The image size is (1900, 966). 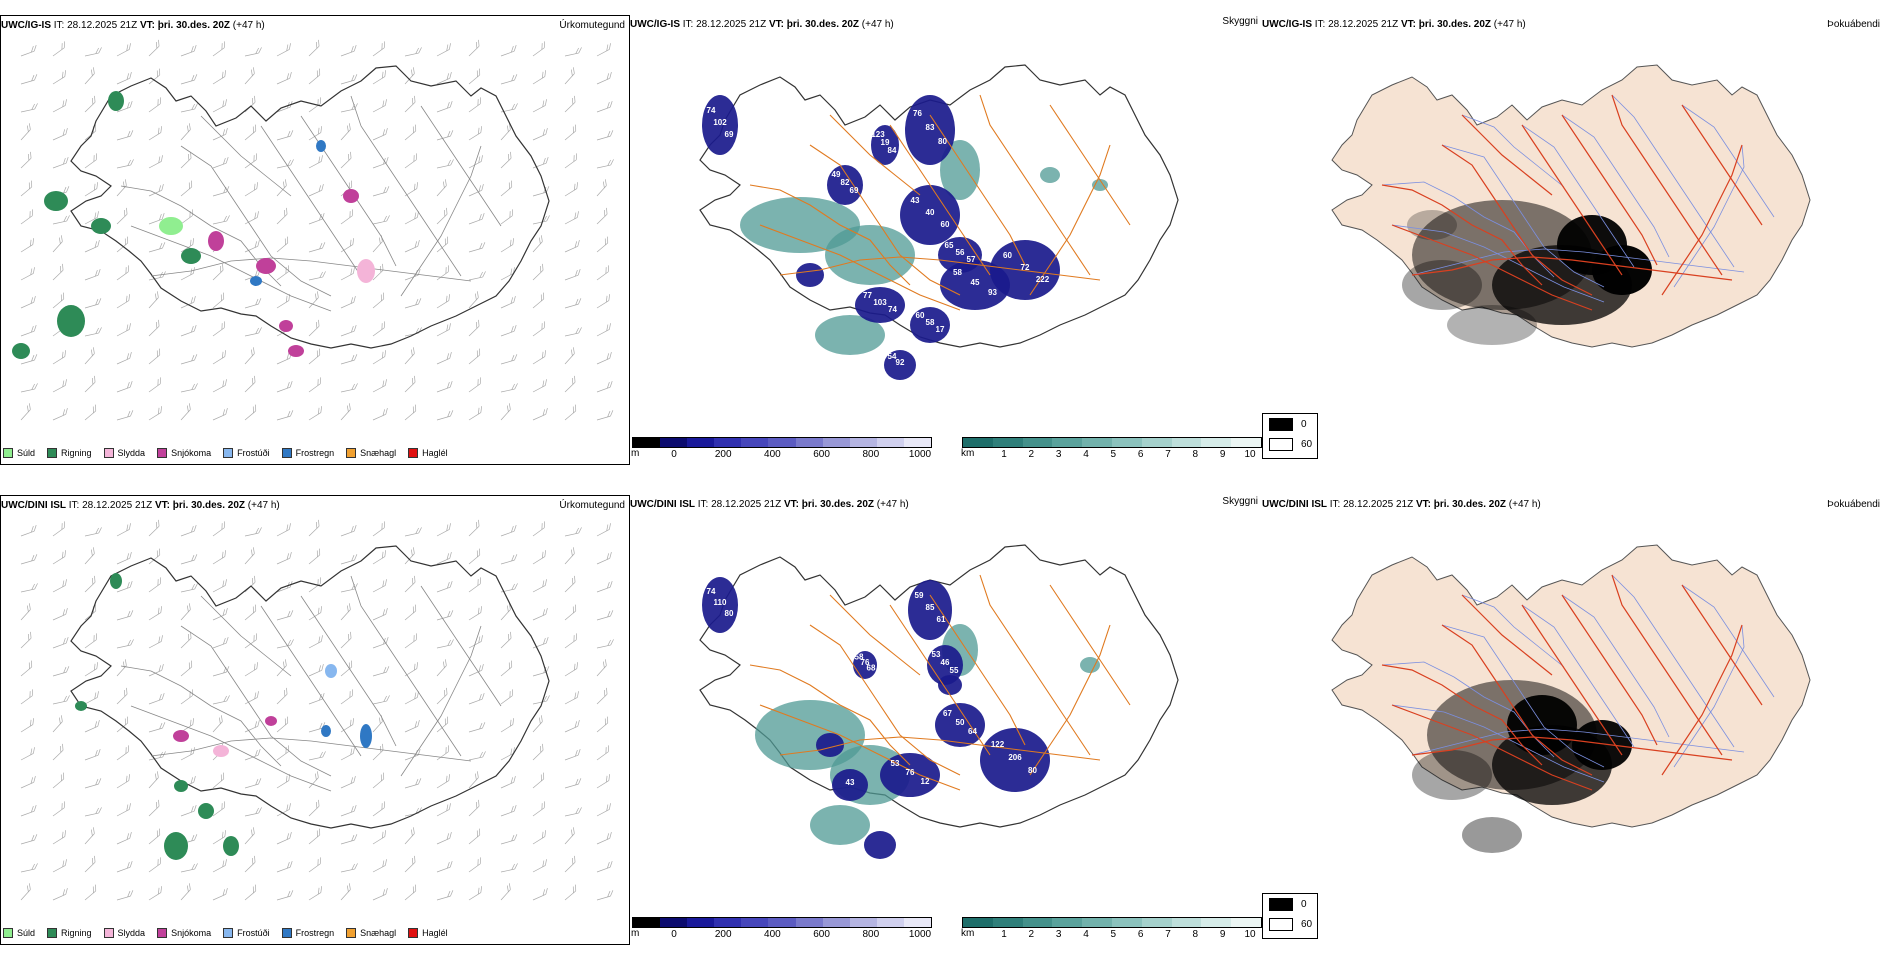 I want to click on fog-legend-label: 60, so click(x=1307, y=444).